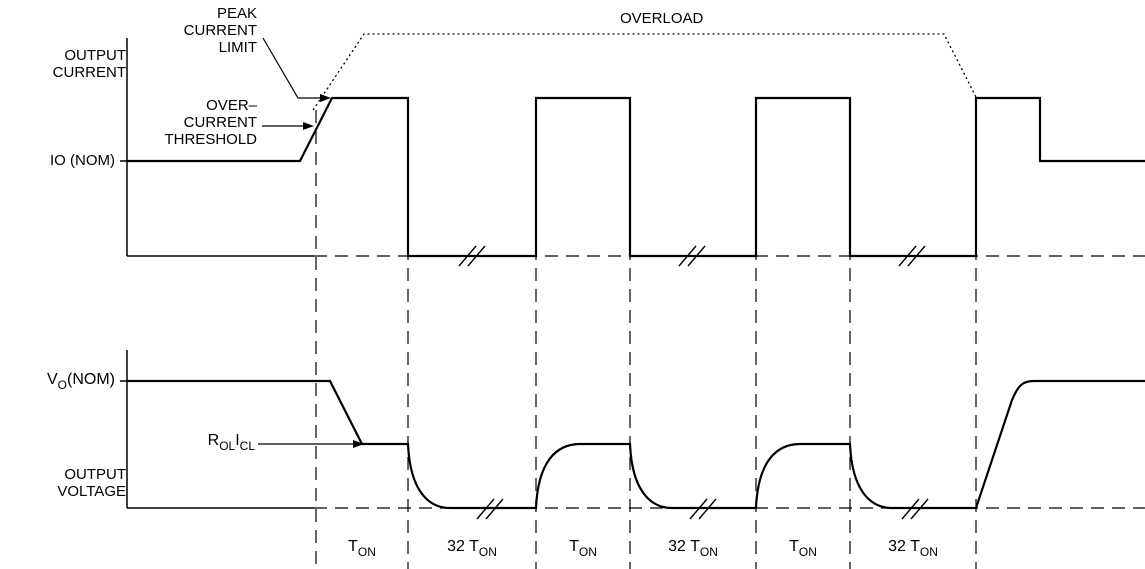 Image resolution: width=1145 pixels, height=569 pixels. What do you see at coordinates (89, 64) in the screenshot?
I see `output-current-label: OUTPUT CURRENT` at bounding box center [89, 64].